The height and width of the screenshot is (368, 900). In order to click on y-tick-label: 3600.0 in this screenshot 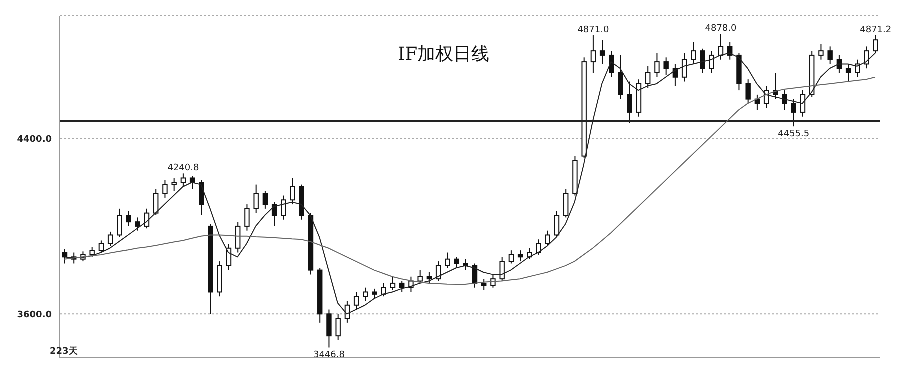, I will do `click(34, 315)`.